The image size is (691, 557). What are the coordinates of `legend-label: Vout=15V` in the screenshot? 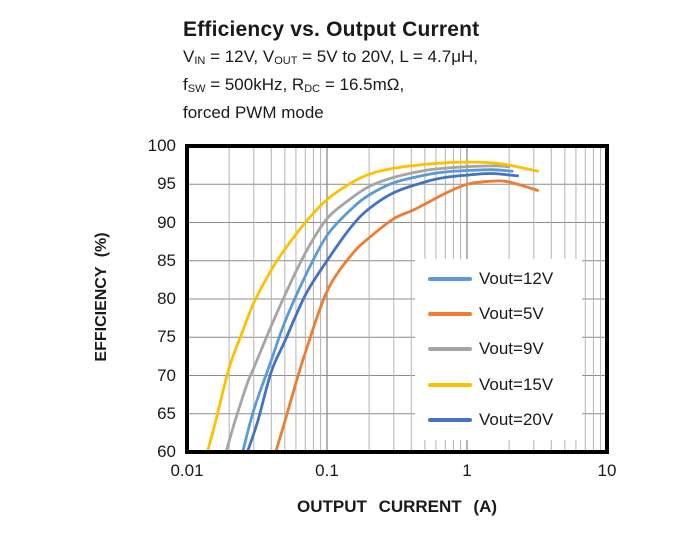 It's located at (516, 384).